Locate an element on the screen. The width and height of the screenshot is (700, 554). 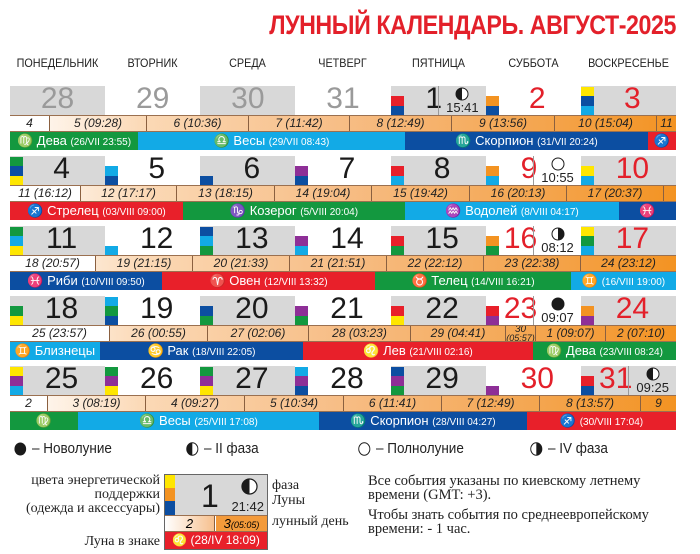
legend-new-moon: – Новолуние is located at coordinates (63, 448).